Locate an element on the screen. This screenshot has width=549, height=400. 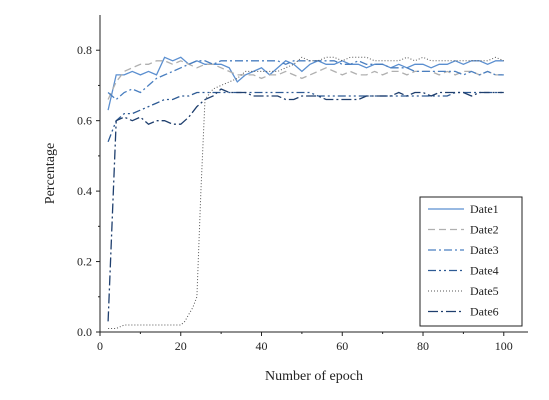
x-tick-label: 20 is located at coordinates (181, 346).